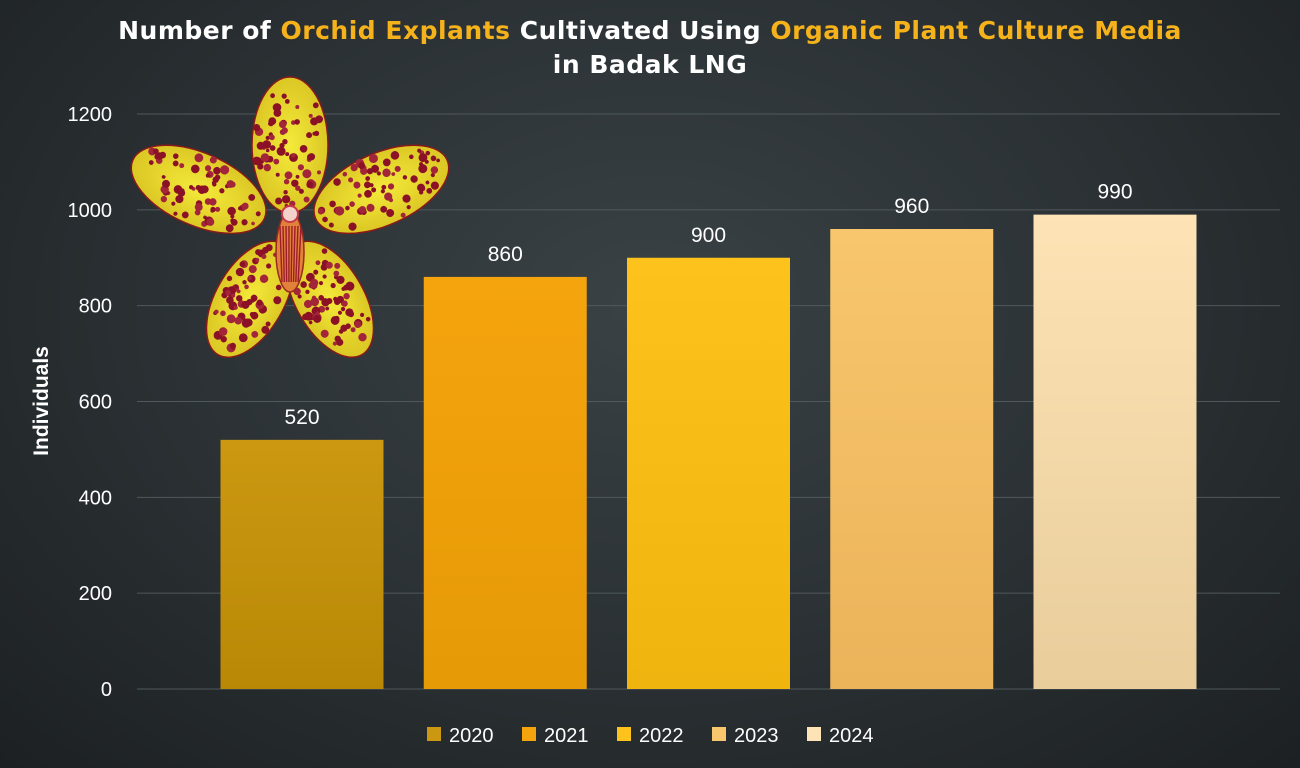 This screenshot has width=1300, height=768. What do you see at coordinates (434, 734) in the screenshot?
I see `legend-swatch-2020` at bounding box center [434, 734].